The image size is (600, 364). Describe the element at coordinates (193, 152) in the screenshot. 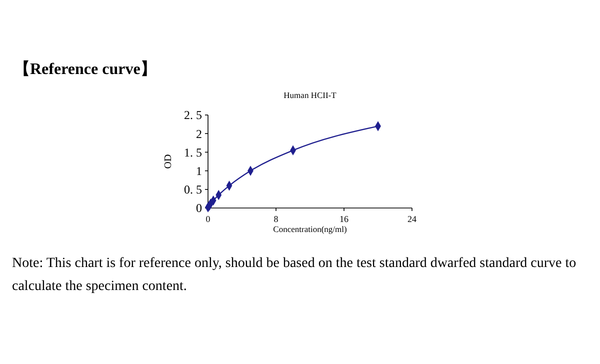

I see `y-tick-label: 1. 5` at that location.